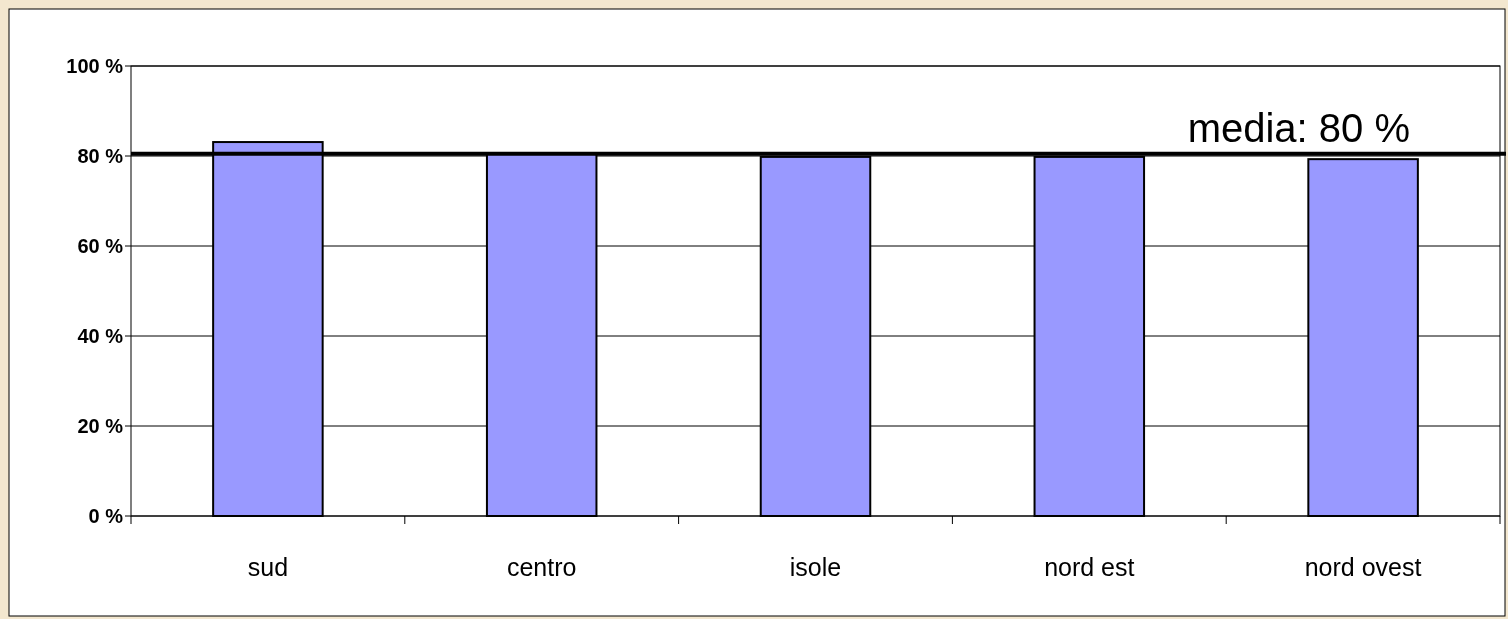  Describe the element at coordinates (100, 156) in the screenshot. I see `y-tick-label: 80 %` at that location.